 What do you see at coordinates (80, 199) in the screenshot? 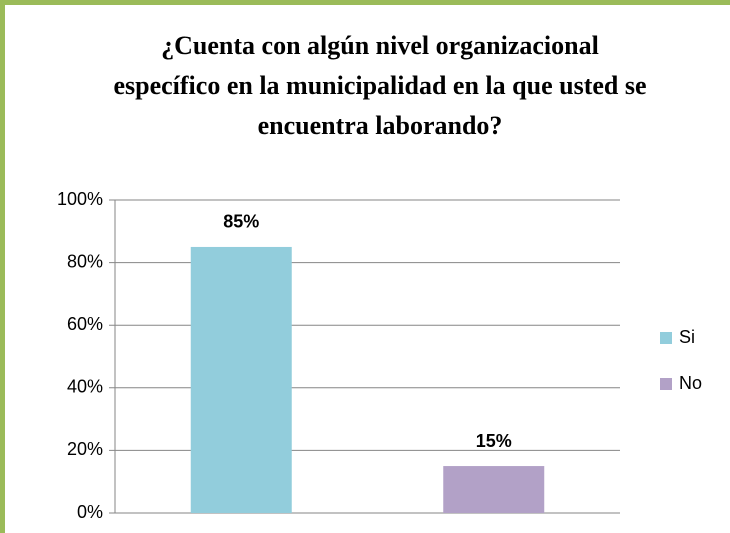
I see `y-tick-label: 100%` at bounding box center [80, 199].